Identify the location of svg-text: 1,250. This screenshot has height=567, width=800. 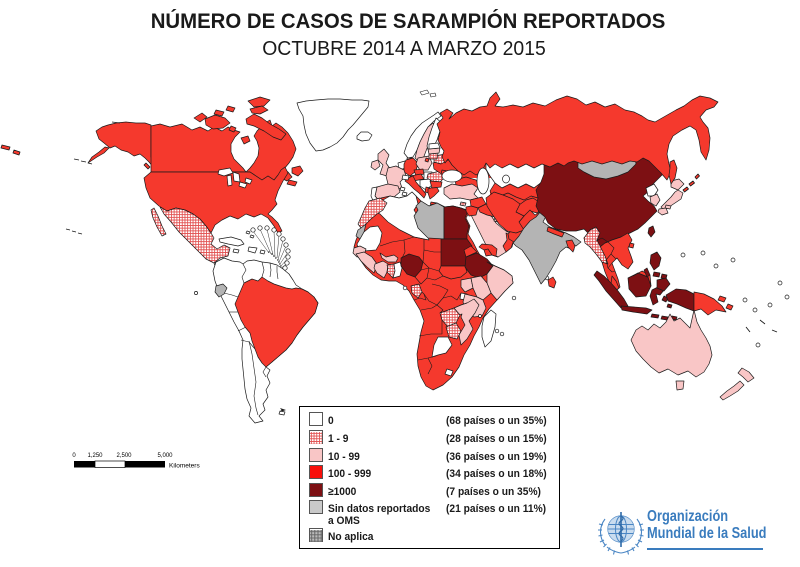
(95, 456).